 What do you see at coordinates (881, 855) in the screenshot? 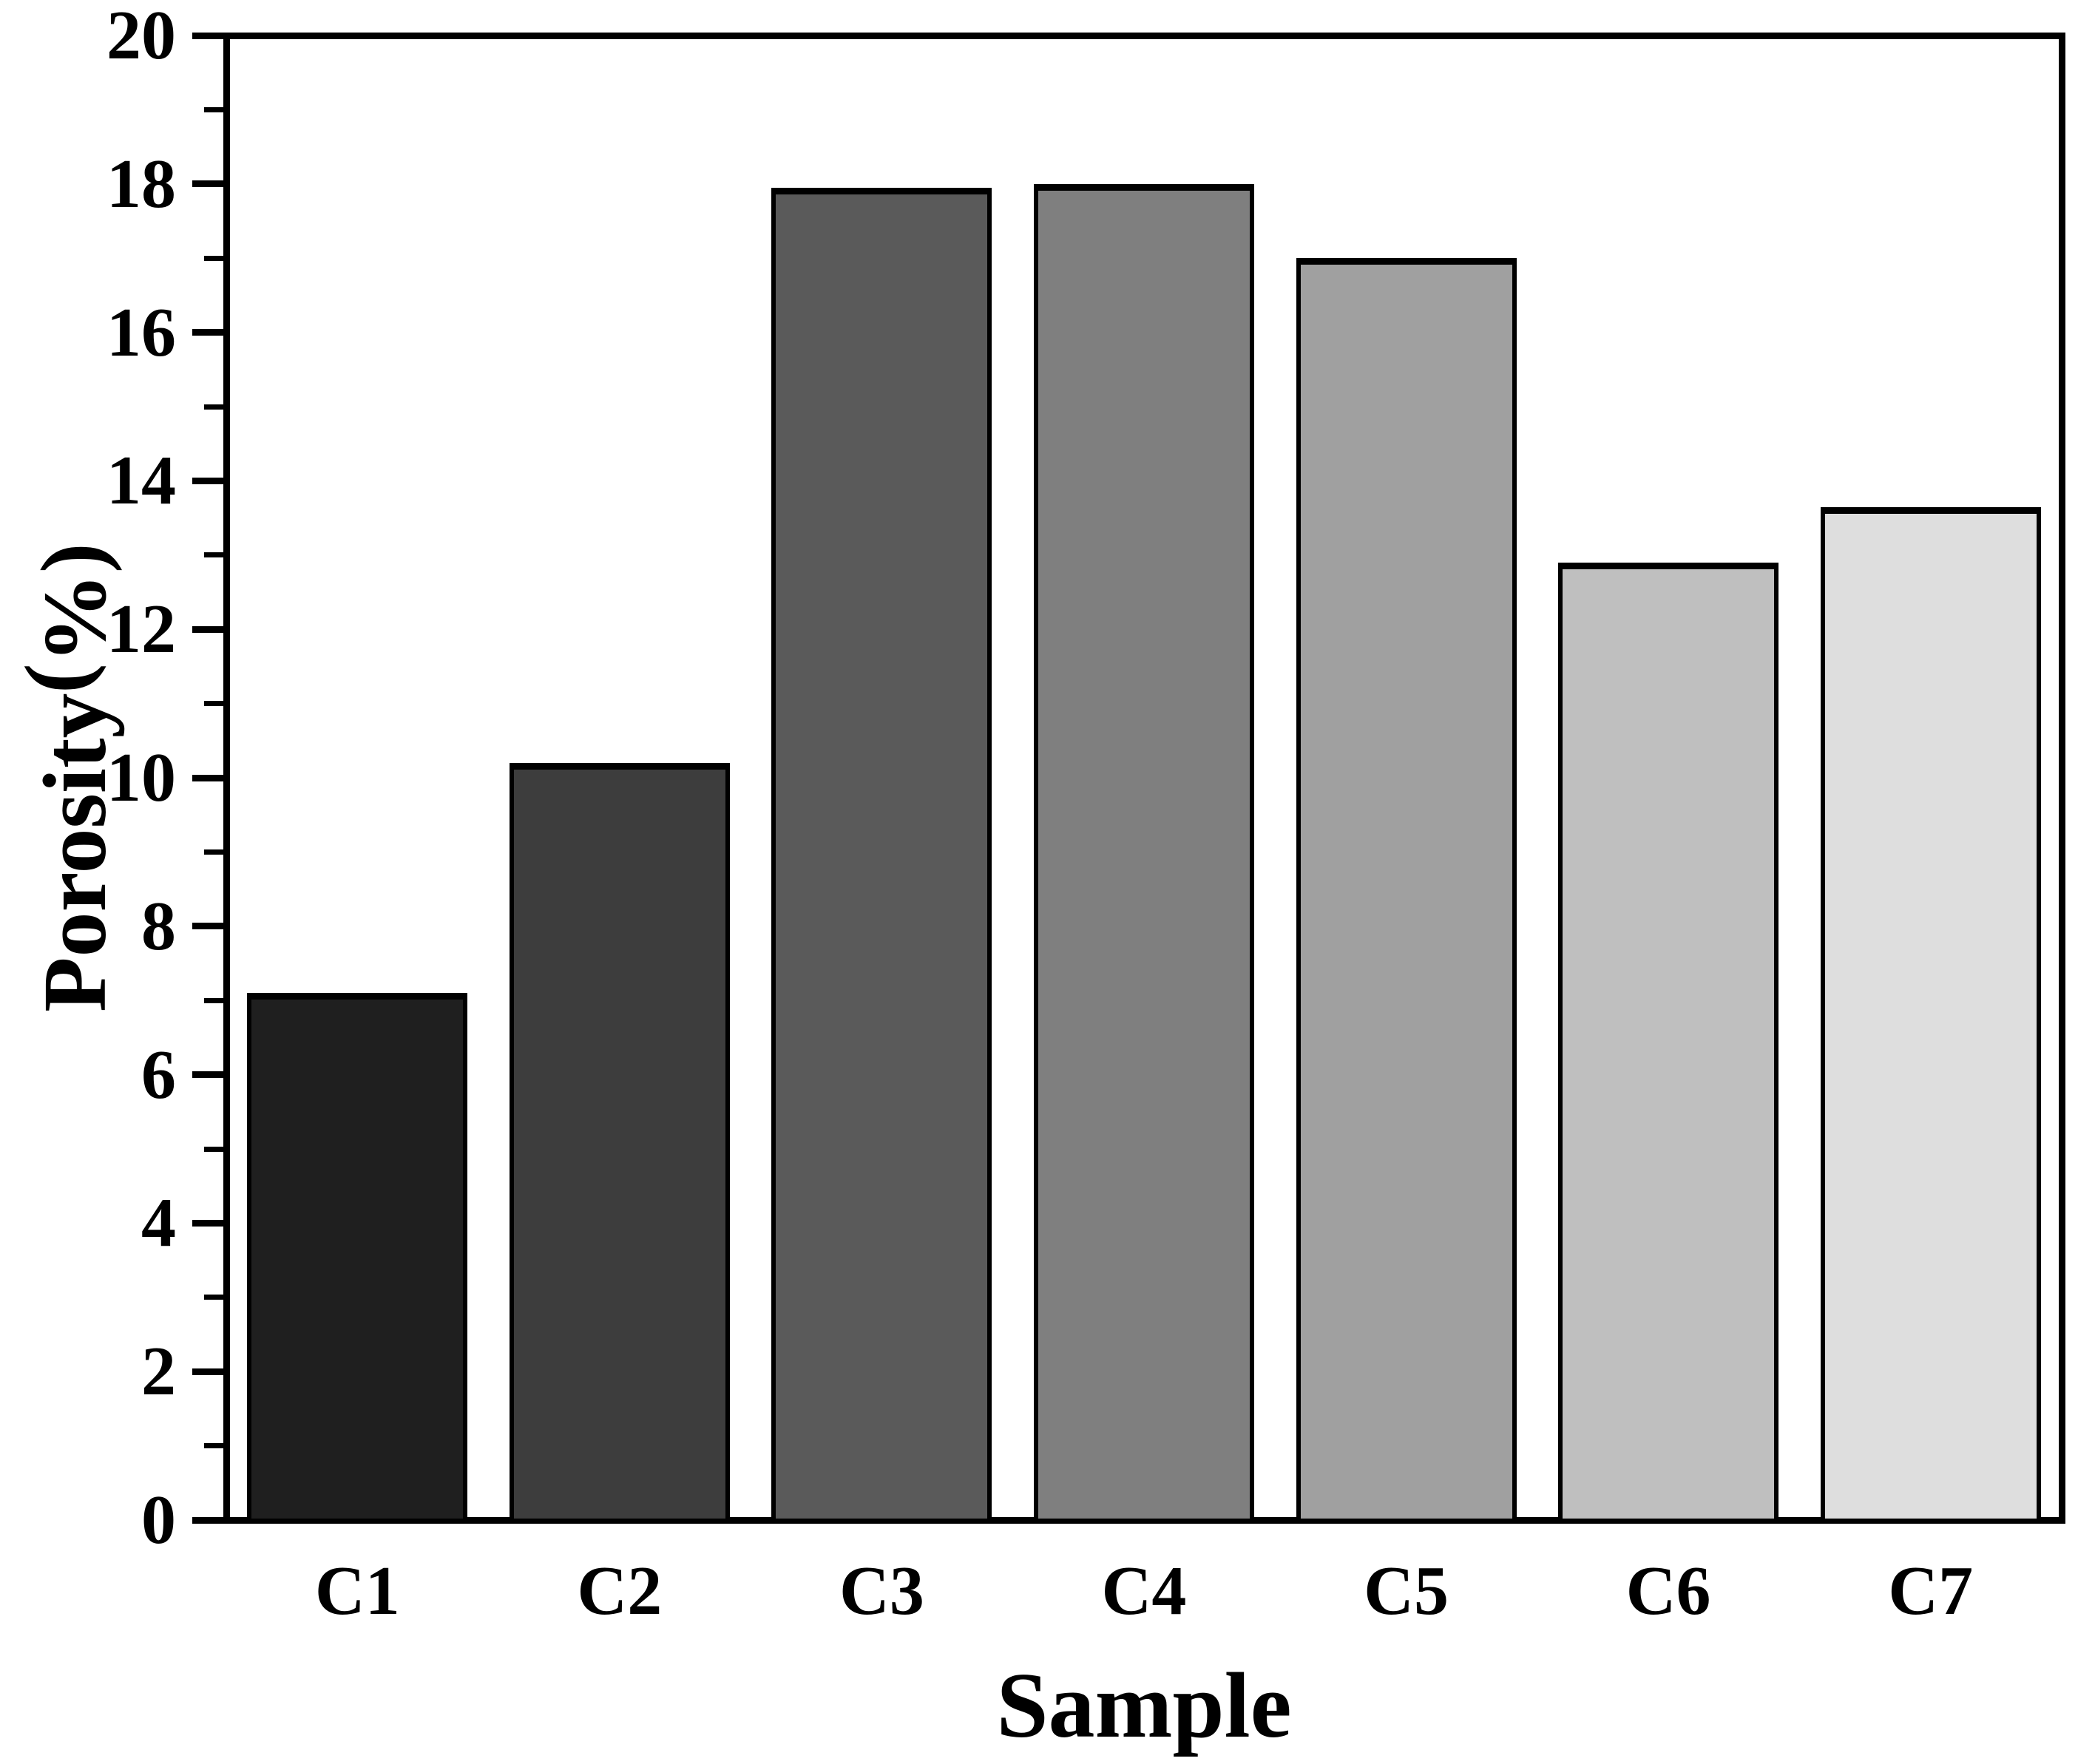
I see `bar-c3` at bounding box center [881, 855].